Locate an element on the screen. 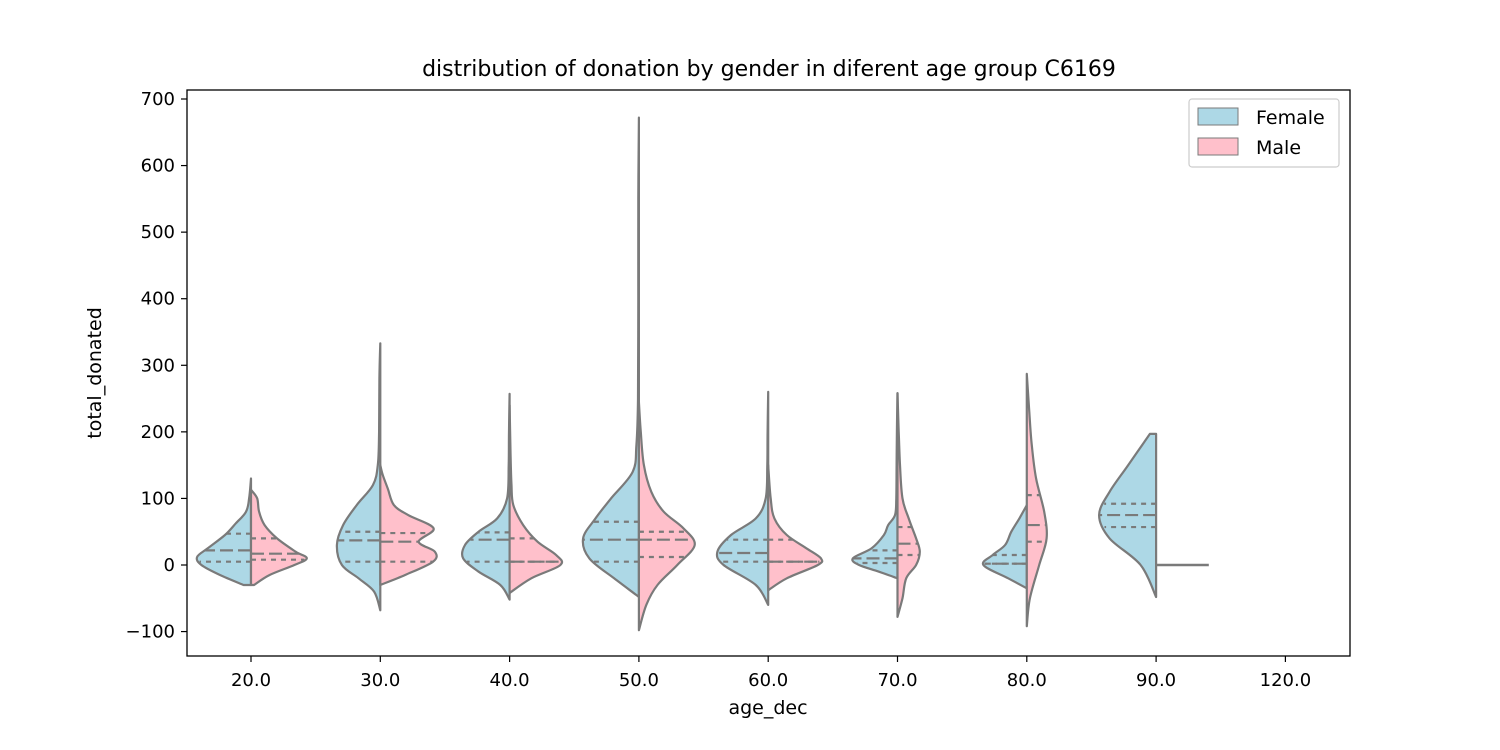  x-tick-label: 70.0 is located at coordinates (897, 680).